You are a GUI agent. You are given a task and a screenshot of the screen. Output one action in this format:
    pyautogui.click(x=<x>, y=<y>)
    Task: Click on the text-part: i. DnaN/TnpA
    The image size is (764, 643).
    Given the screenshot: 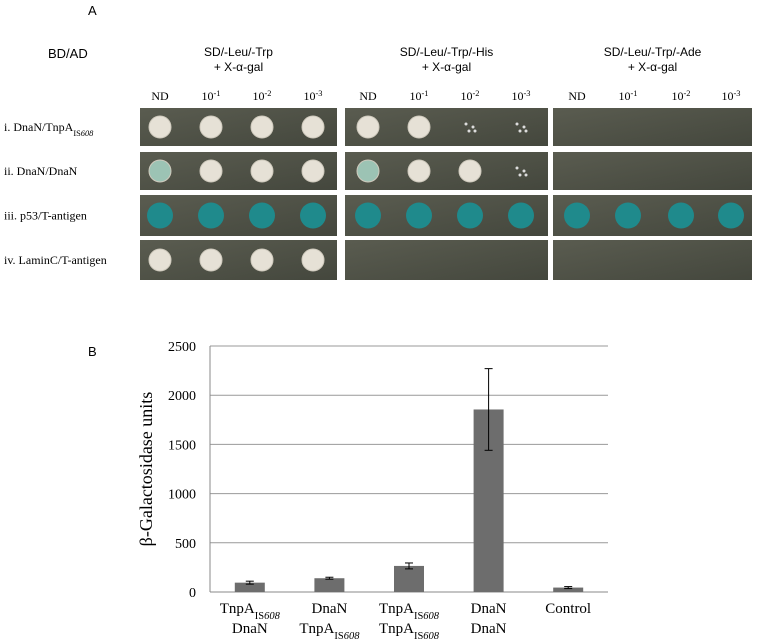 What is the action you would take?
    pyautogui.click(x=39, y=127)
    